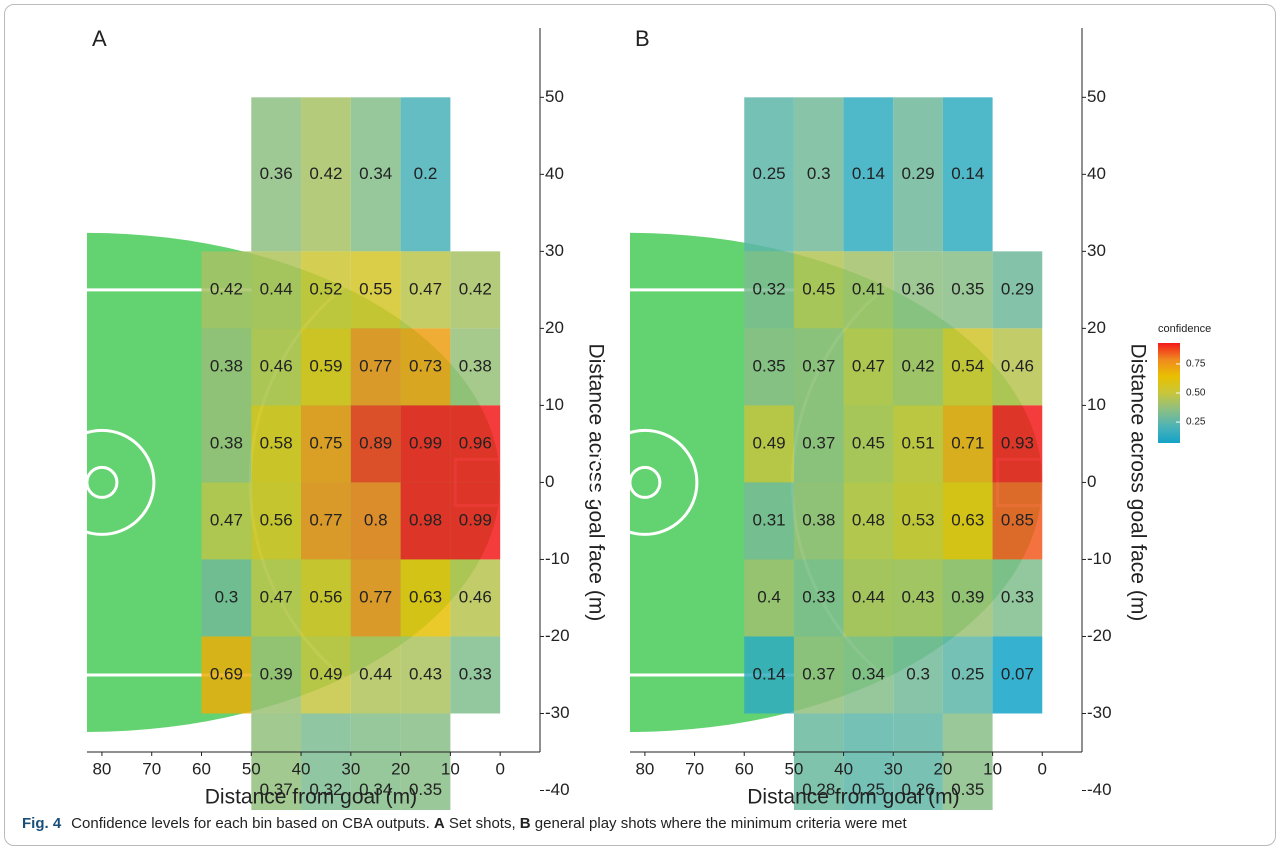 Image resolution: width=1284 pixels, height=852 pixels. Describe the element at coordinates (1096, 404) in the screenshot. I see `y-tick-label: 10` at that location.